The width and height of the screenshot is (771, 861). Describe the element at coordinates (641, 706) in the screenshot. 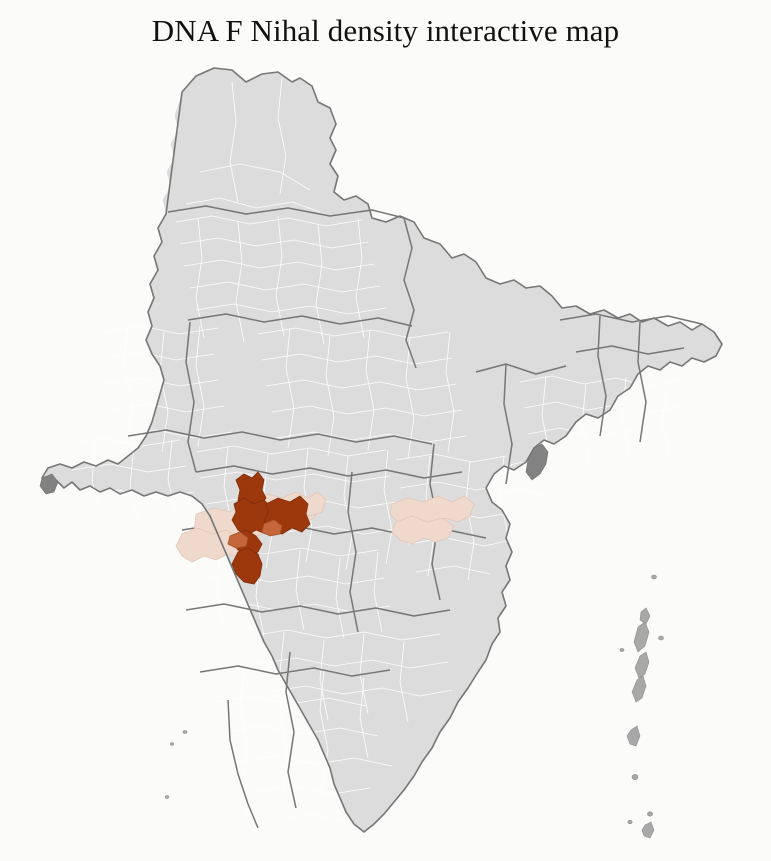

I see `andaman-nicobar-islands-group` at that location.